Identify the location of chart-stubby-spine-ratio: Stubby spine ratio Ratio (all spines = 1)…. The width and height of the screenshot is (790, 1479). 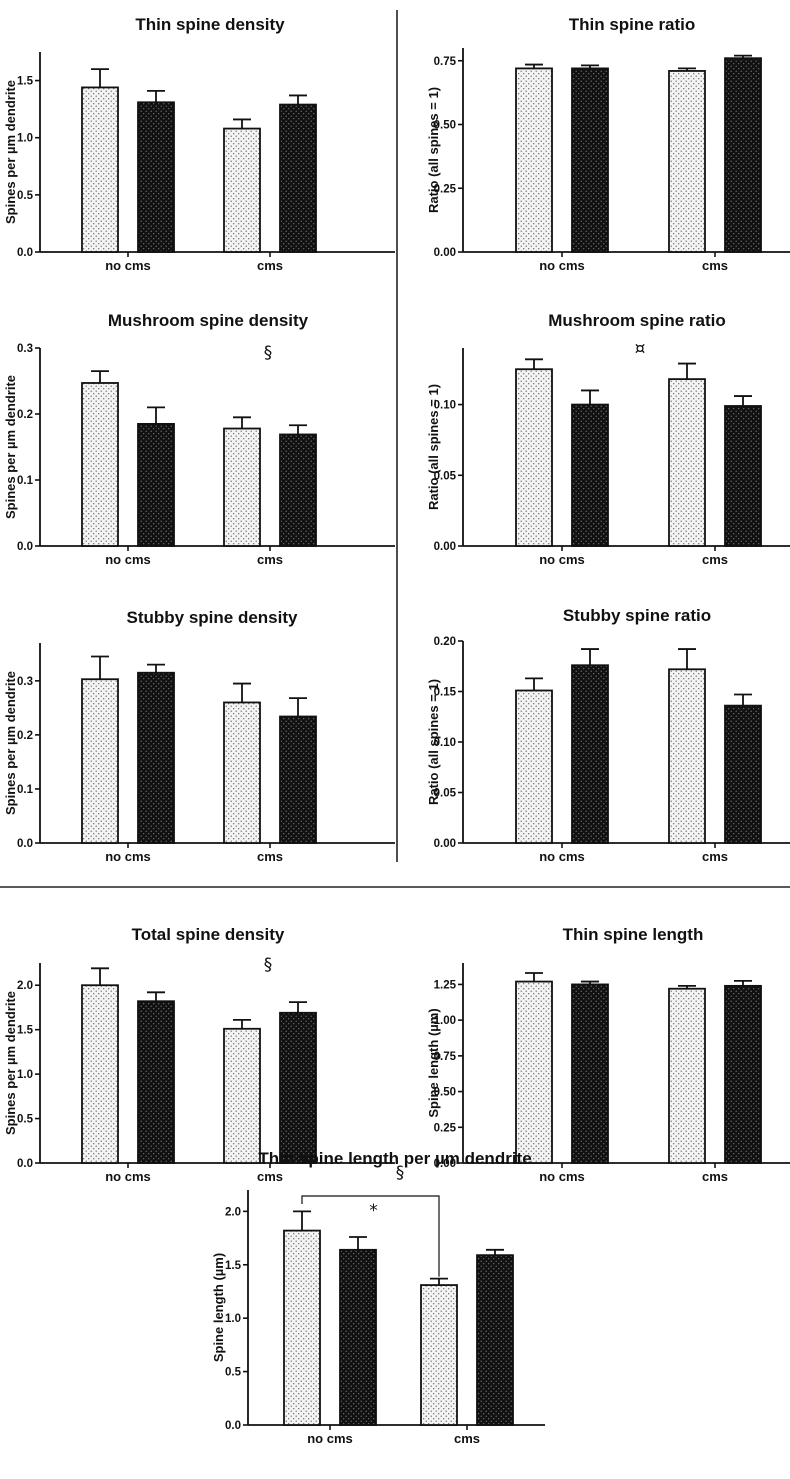
(608, 735).